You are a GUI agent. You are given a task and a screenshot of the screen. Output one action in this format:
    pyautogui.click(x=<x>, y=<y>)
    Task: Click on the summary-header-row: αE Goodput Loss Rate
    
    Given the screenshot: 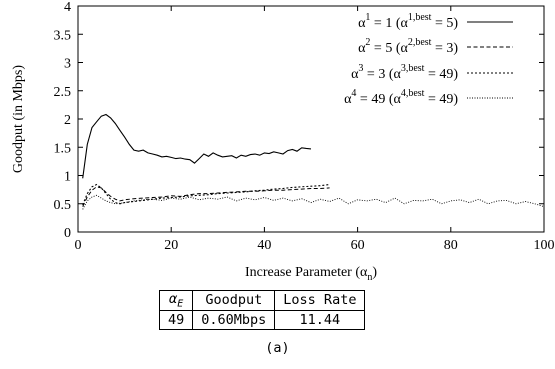 What is the action you would take?
    pyautogui.click(x=262, y=300)
    